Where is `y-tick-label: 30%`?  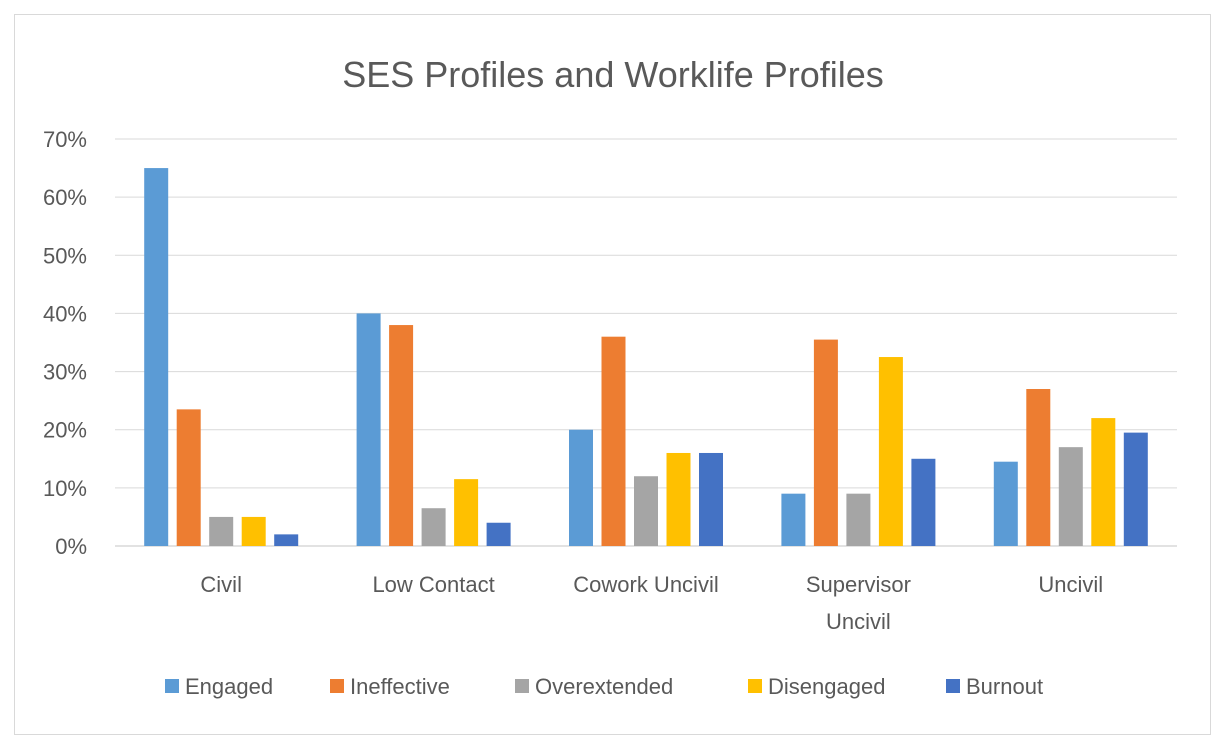
y-tick-label: 30% is located at coordinates (65, 372).